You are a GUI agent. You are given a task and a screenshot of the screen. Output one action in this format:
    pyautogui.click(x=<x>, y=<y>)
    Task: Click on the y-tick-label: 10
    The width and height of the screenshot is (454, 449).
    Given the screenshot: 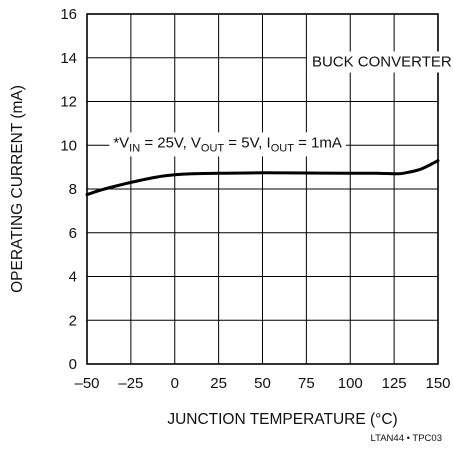 What is the action you would take?
    pyautogui.click(x=68, y=145)
    